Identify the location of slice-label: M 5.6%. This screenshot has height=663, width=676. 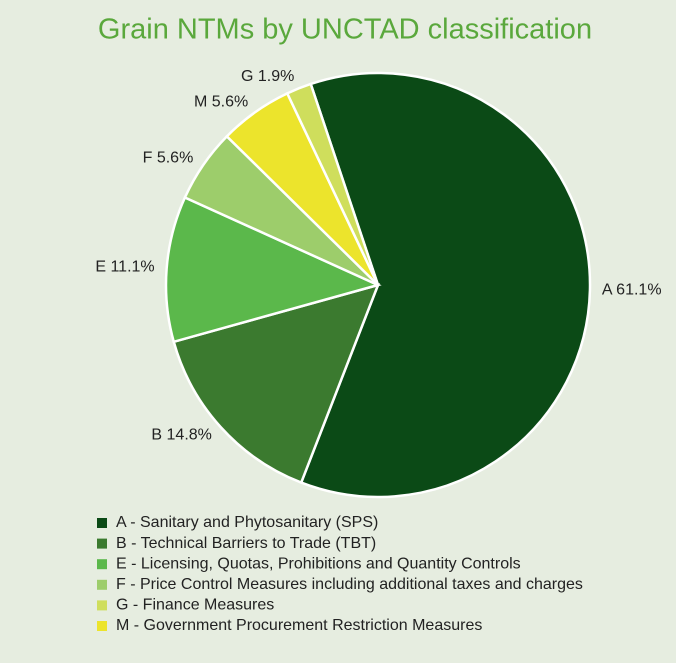
(221, 102).